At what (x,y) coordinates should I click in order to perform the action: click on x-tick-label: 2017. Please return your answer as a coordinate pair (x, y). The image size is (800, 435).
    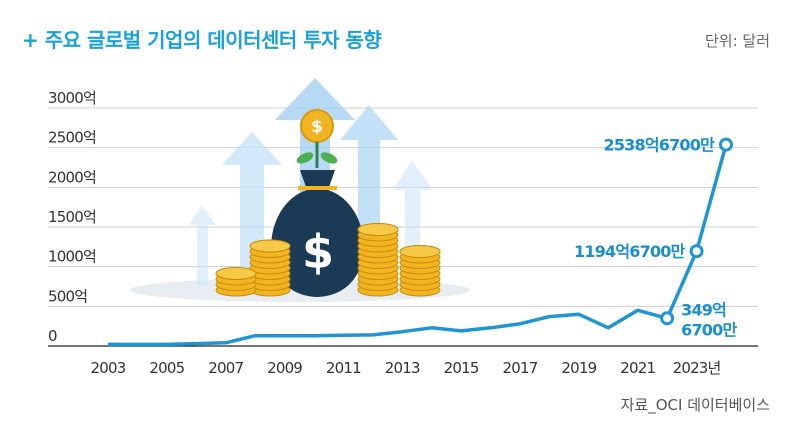
    Looking at the image, I should click on (520, 368).